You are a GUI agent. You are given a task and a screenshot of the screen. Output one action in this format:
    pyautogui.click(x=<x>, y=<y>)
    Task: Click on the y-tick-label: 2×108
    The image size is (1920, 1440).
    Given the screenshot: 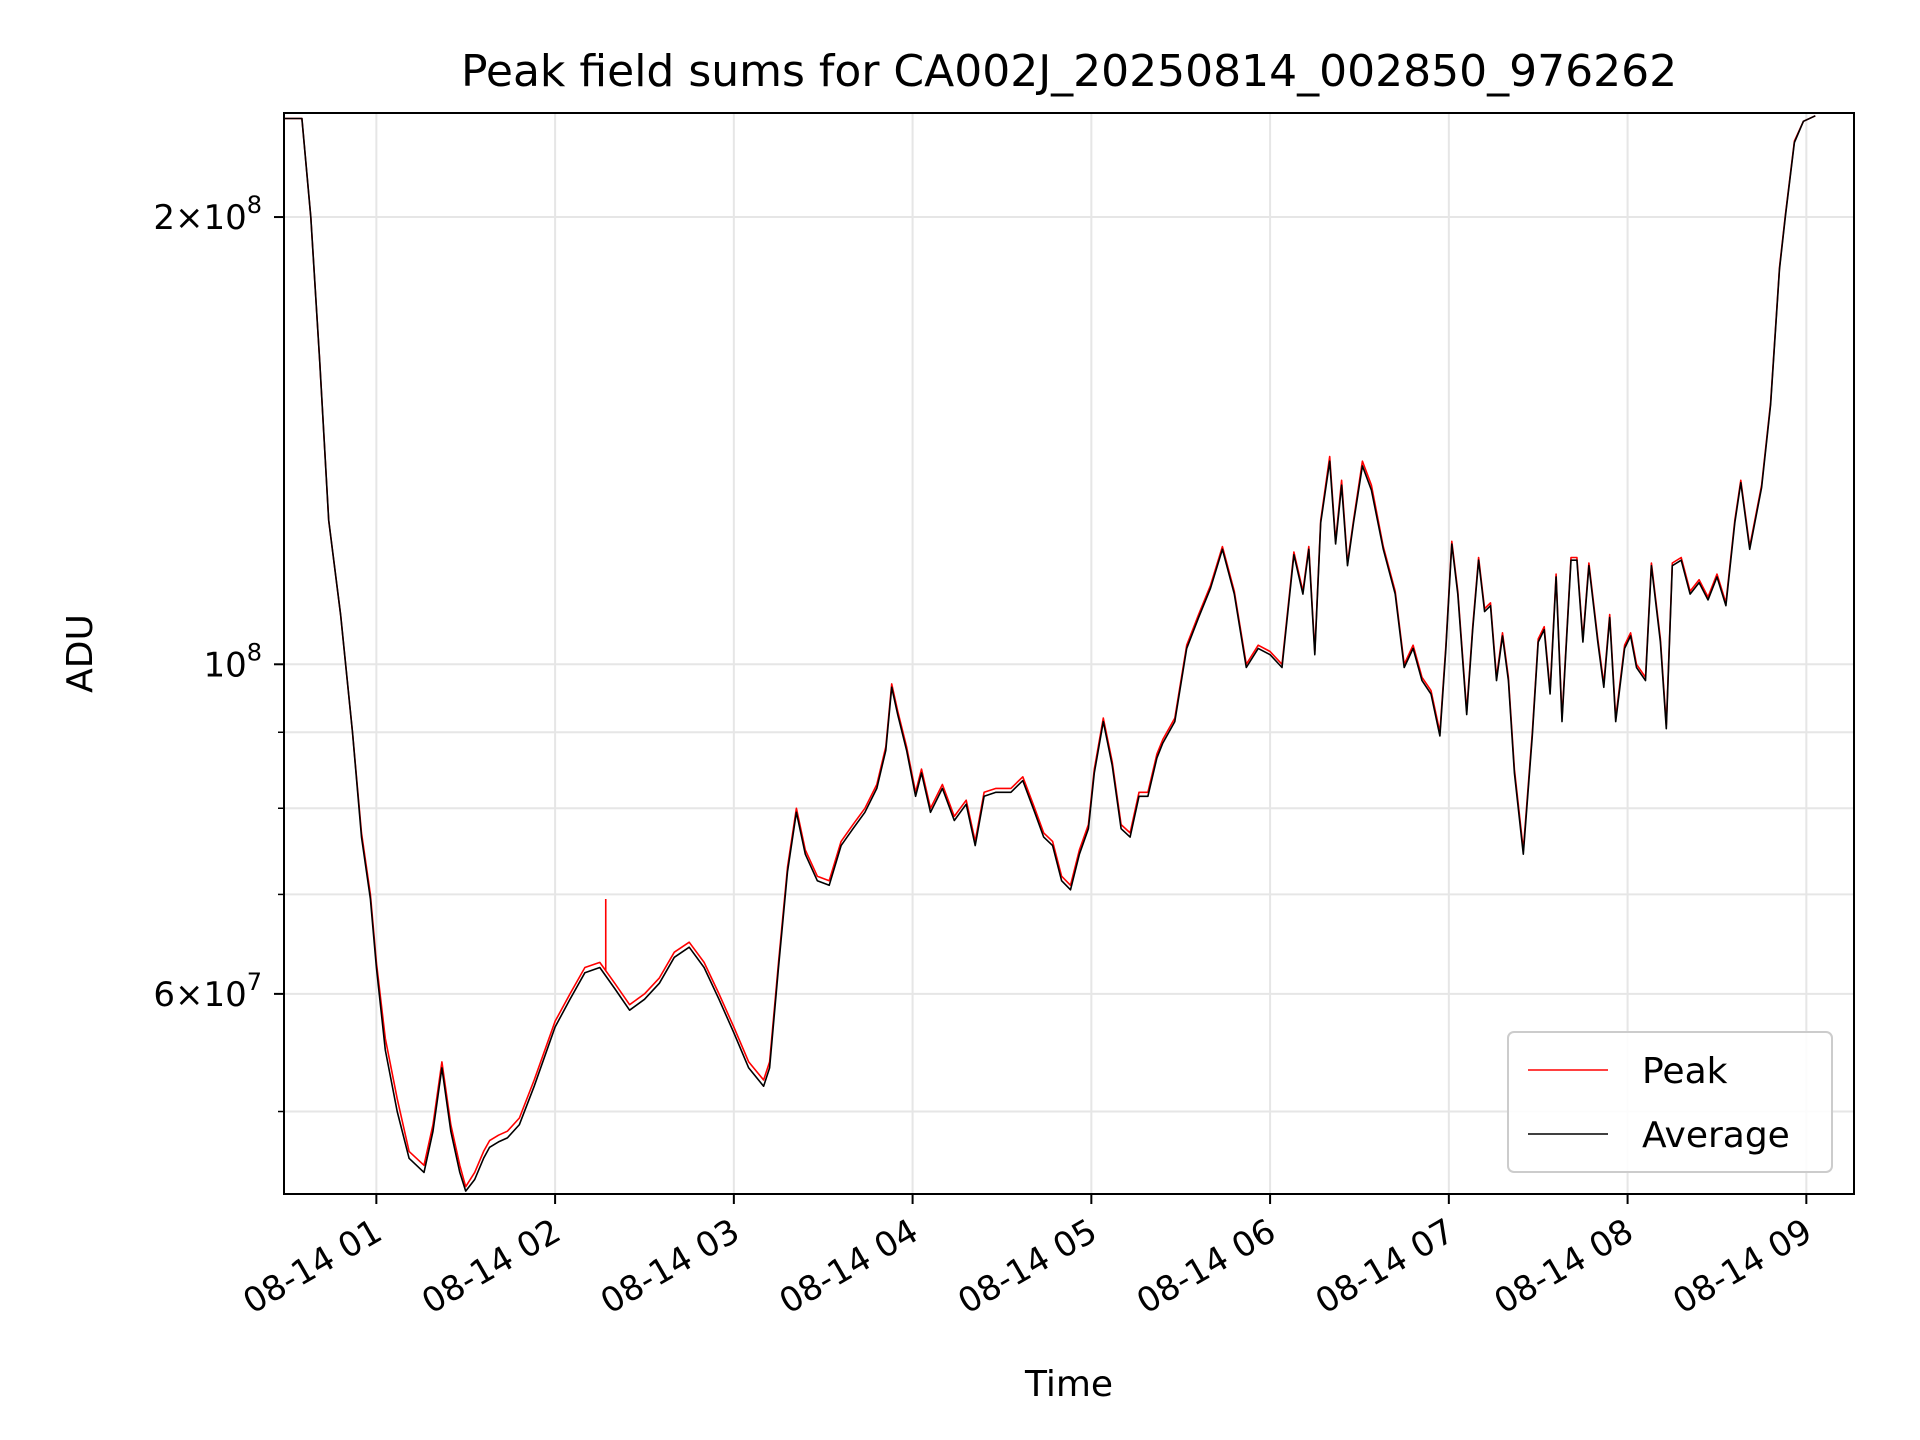 What is the action you would take?
    pyautogui.click(x=207, y=214)
    